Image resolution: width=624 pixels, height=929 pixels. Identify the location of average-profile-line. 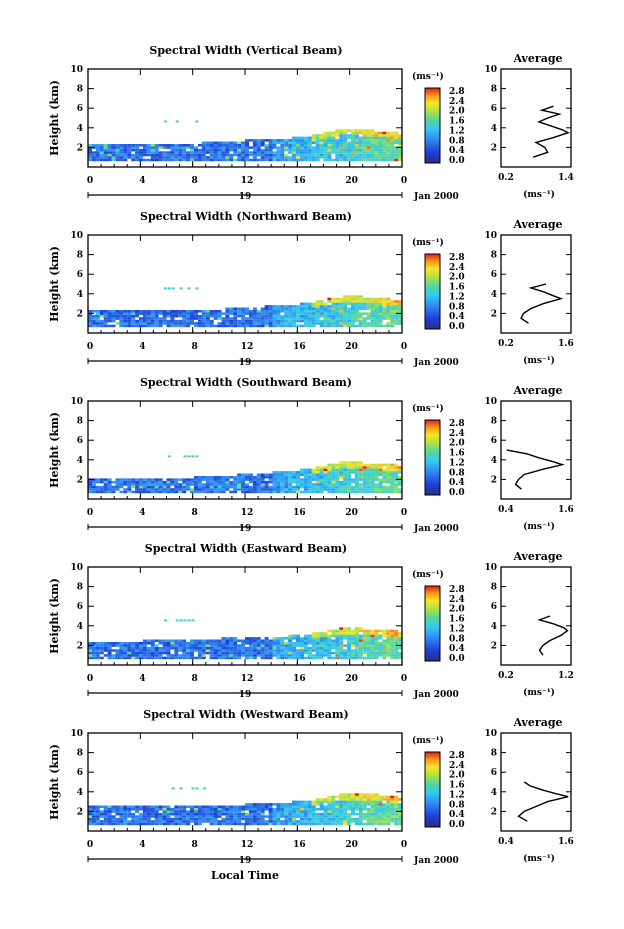
(535, 469).